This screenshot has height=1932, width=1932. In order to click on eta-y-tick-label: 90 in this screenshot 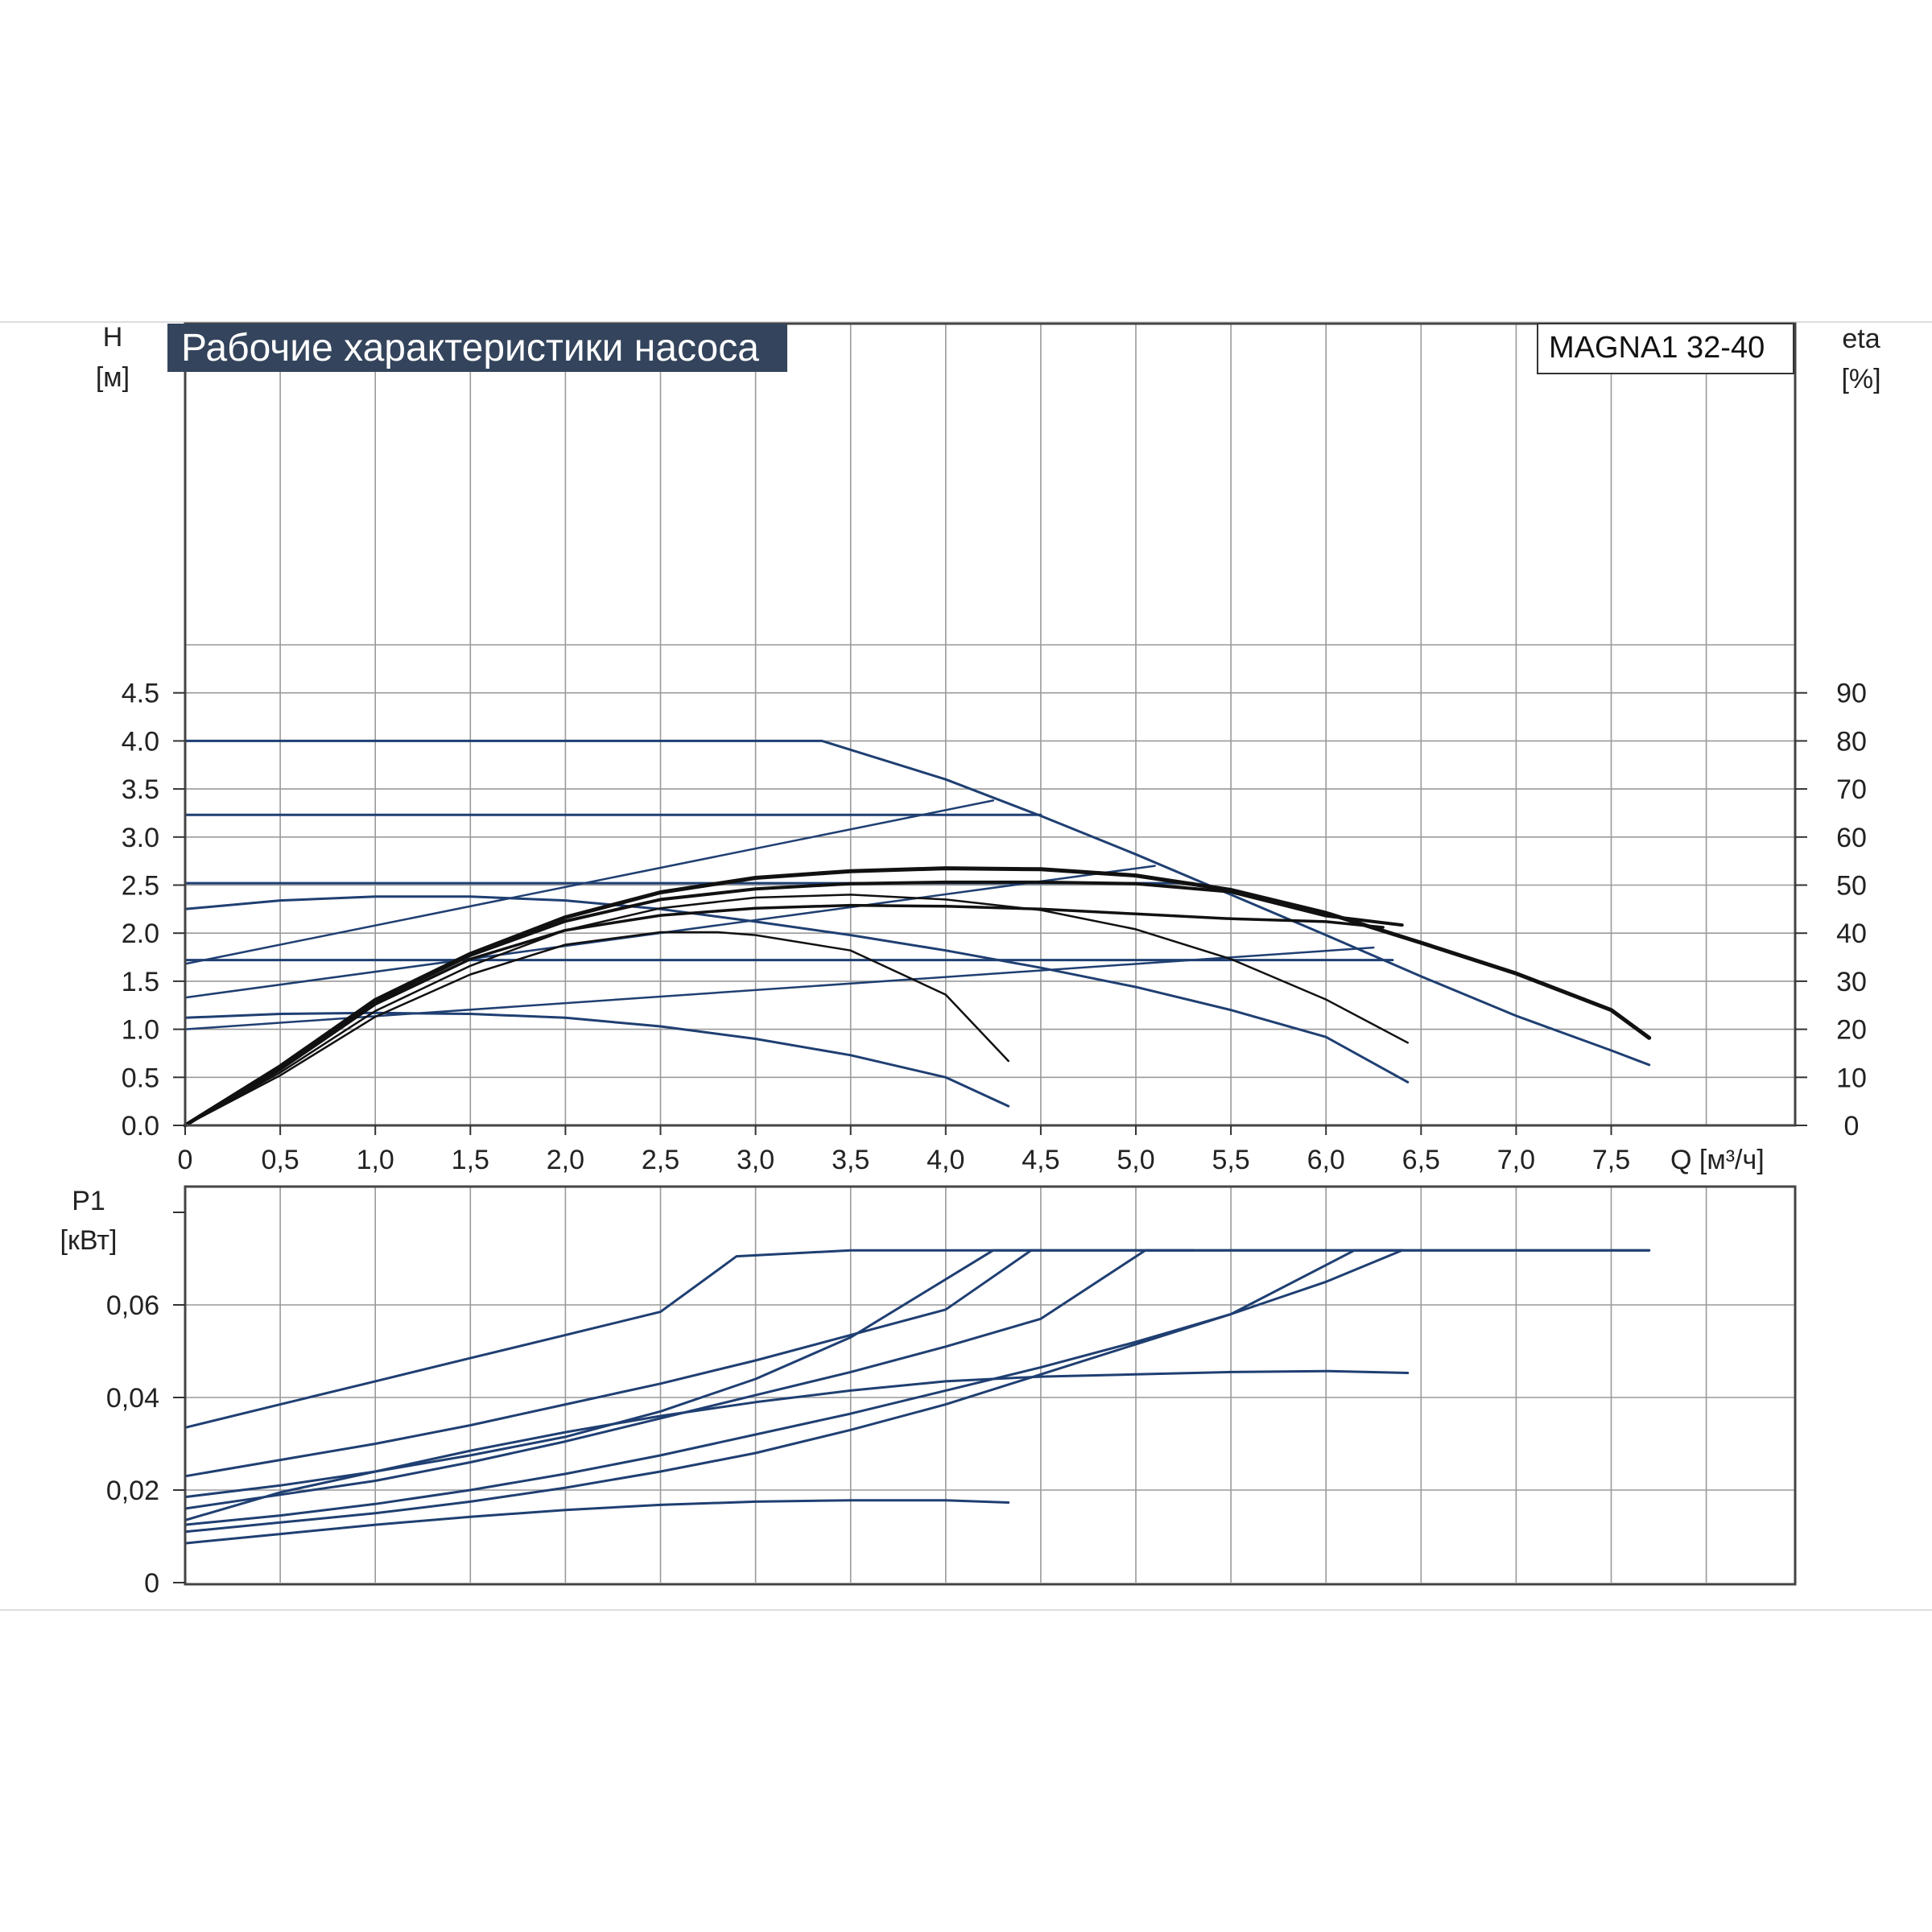, I will do `click(1851, 694)`.